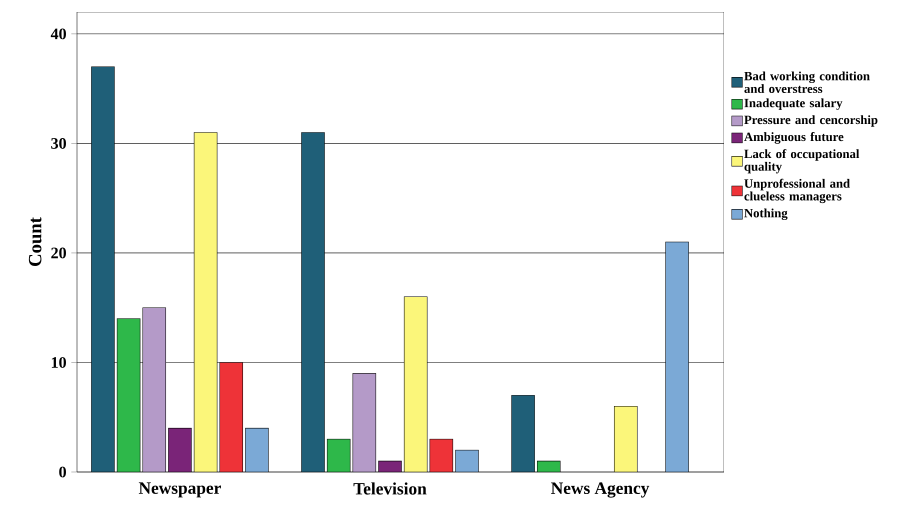 This screenshot has width=919, height=510. I want to click on y-tick-label: 30, so click(58, 143).